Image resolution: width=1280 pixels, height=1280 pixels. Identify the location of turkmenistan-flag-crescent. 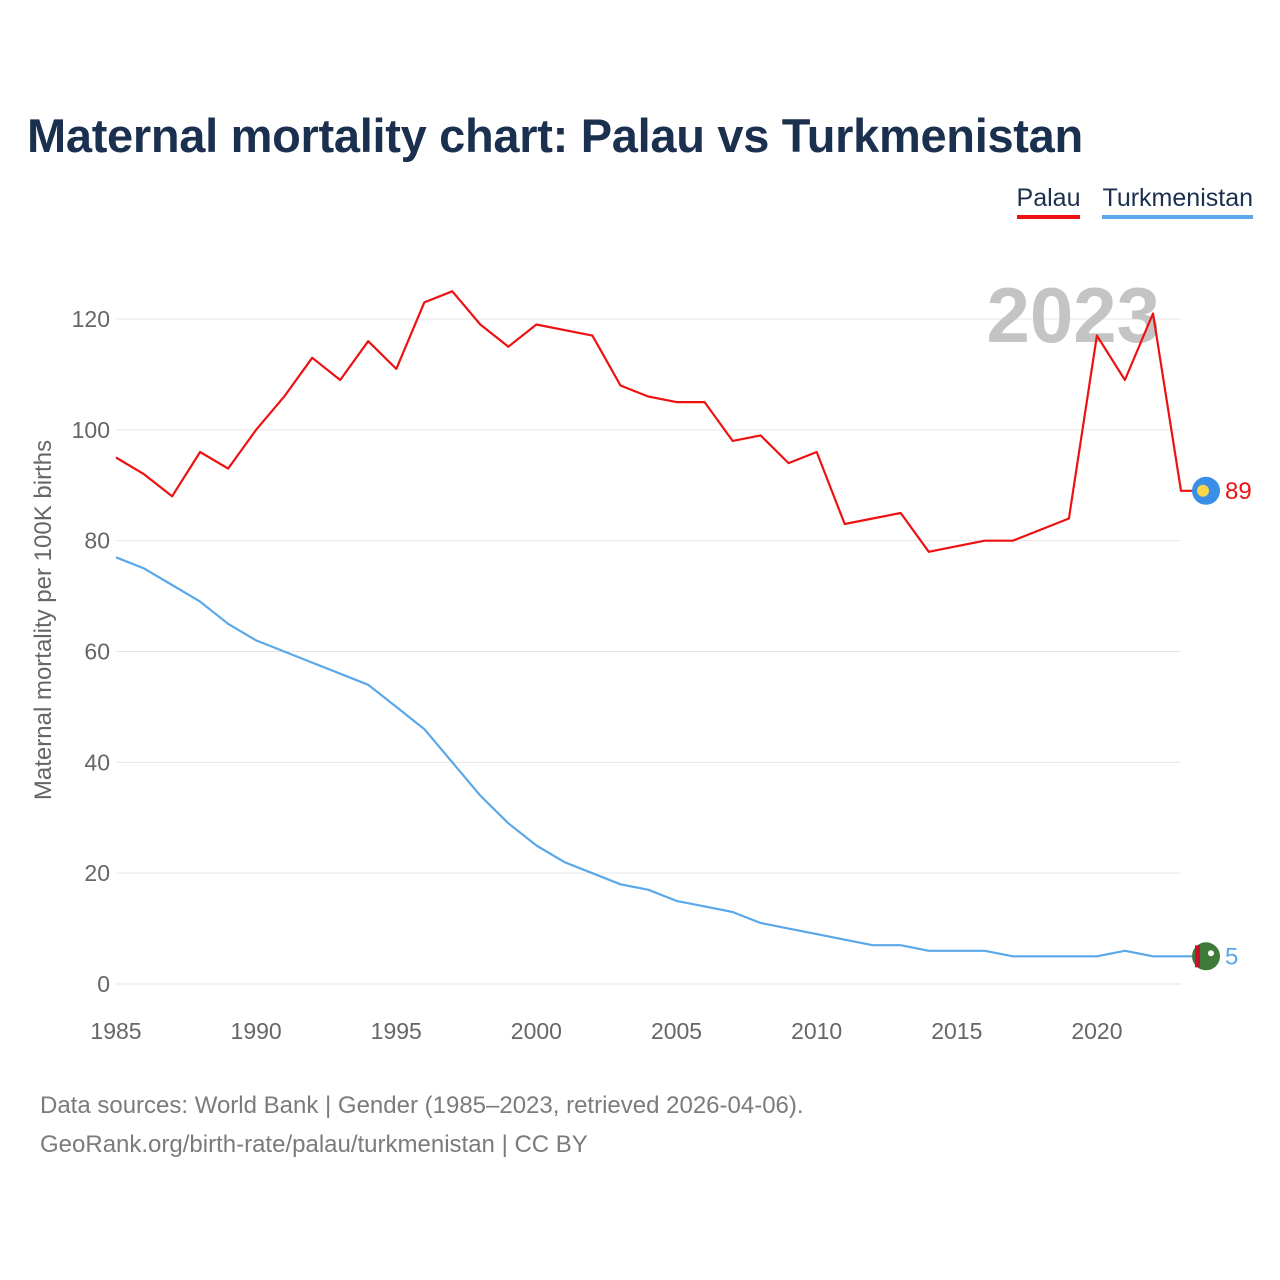
(1211, 953).